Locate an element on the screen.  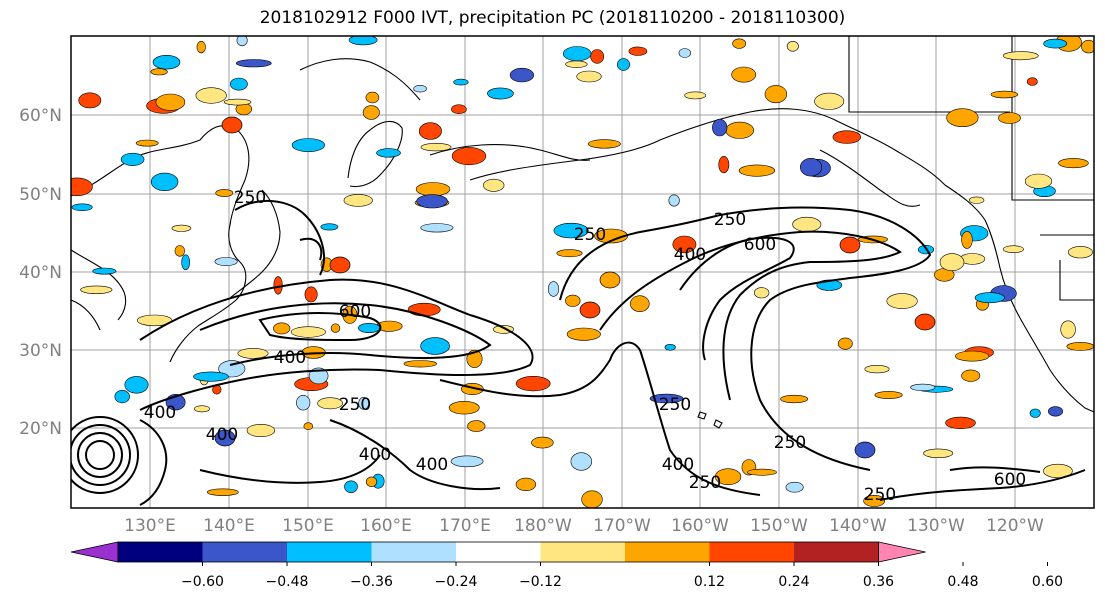
colorbar-tick-label: 0.12 is located at coordinates (709, 582).